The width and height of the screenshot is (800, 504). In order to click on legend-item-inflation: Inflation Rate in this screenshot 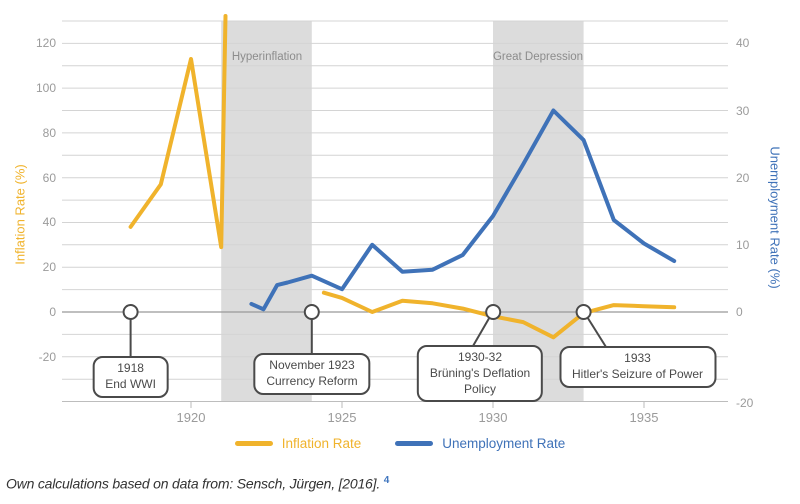, I will do `click(298, 443)`.